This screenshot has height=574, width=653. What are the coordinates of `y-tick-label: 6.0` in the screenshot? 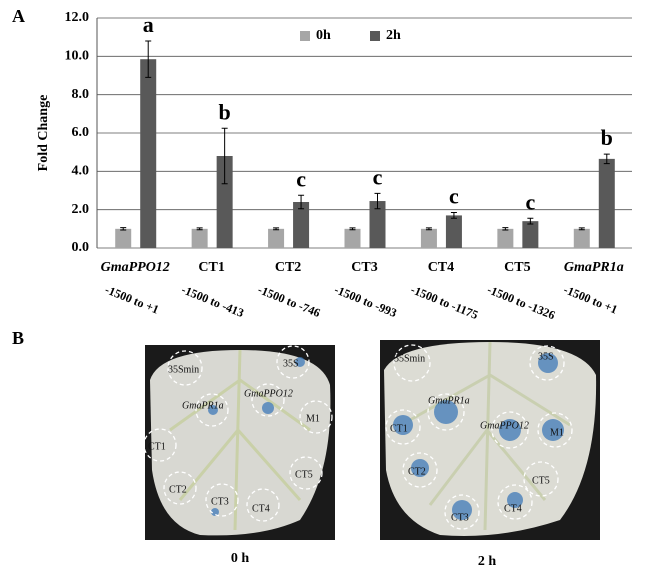 It's located at (81, 132).